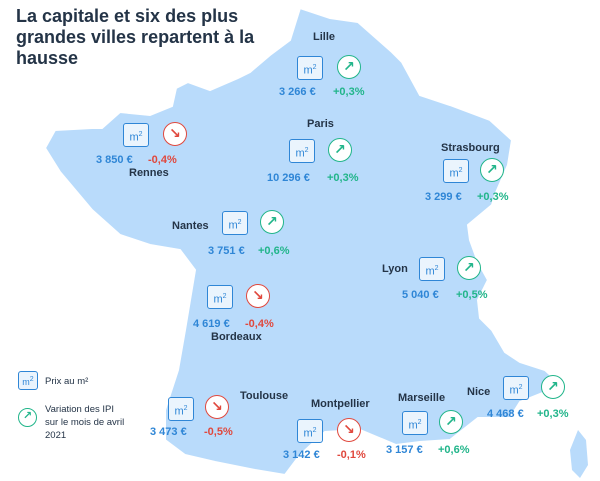  What do you see at coordinates (320, 124) in the screenshot?
I see `city-name: Paris` at bounding box center [320, 124].